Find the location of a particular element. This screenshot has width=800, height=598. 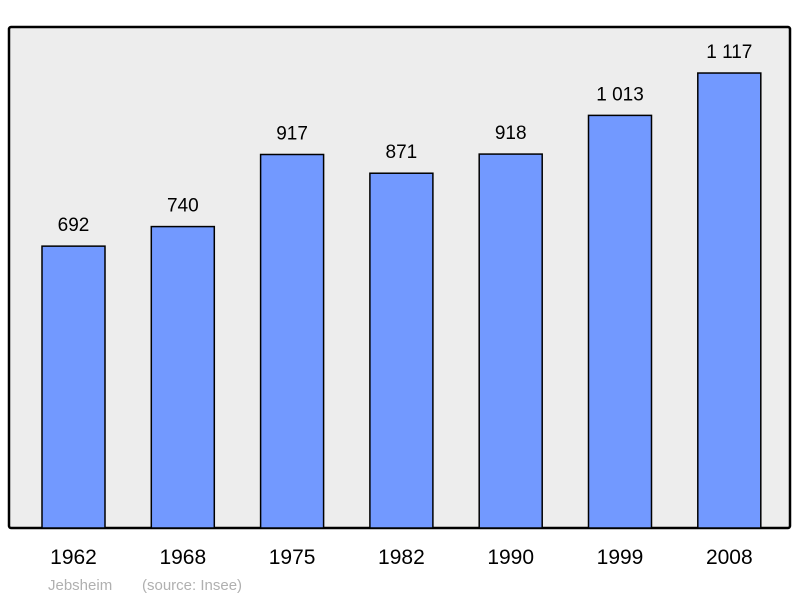

x-tick-1968: 1968 is located at coordinates (182, 557).